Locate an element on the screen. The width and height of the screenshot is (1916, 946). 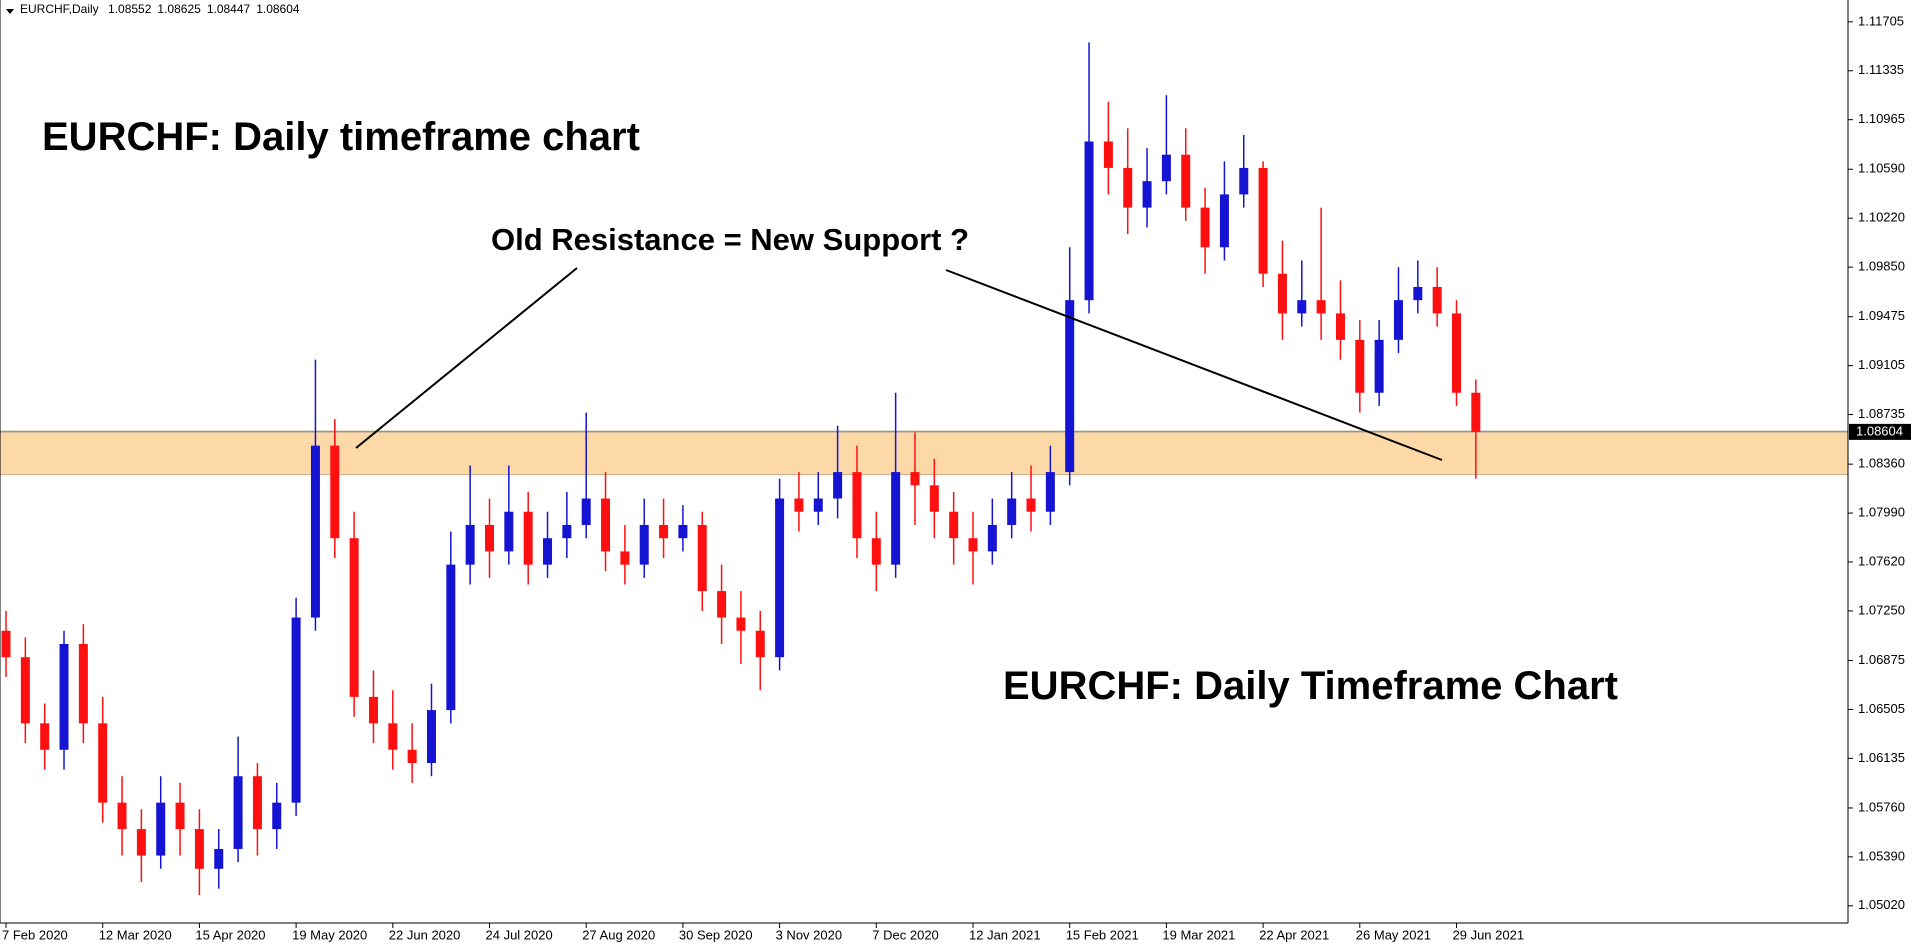
x-tick-label: 7 Feb 2020 is located at coordinates (35, 934).